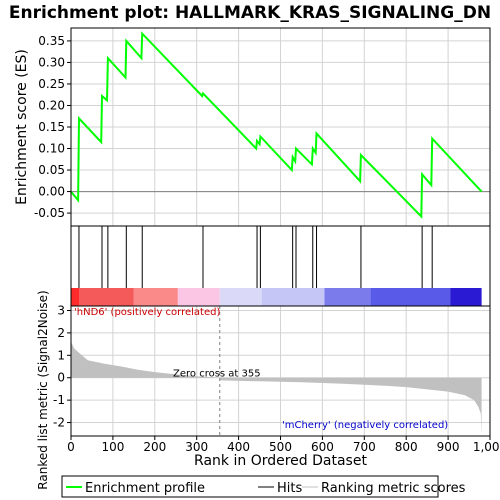  What do you see at coordinates (154, 447) in the screenshot?
I see `rank-x-tick-label: 200` at bounding box center [154, 447].